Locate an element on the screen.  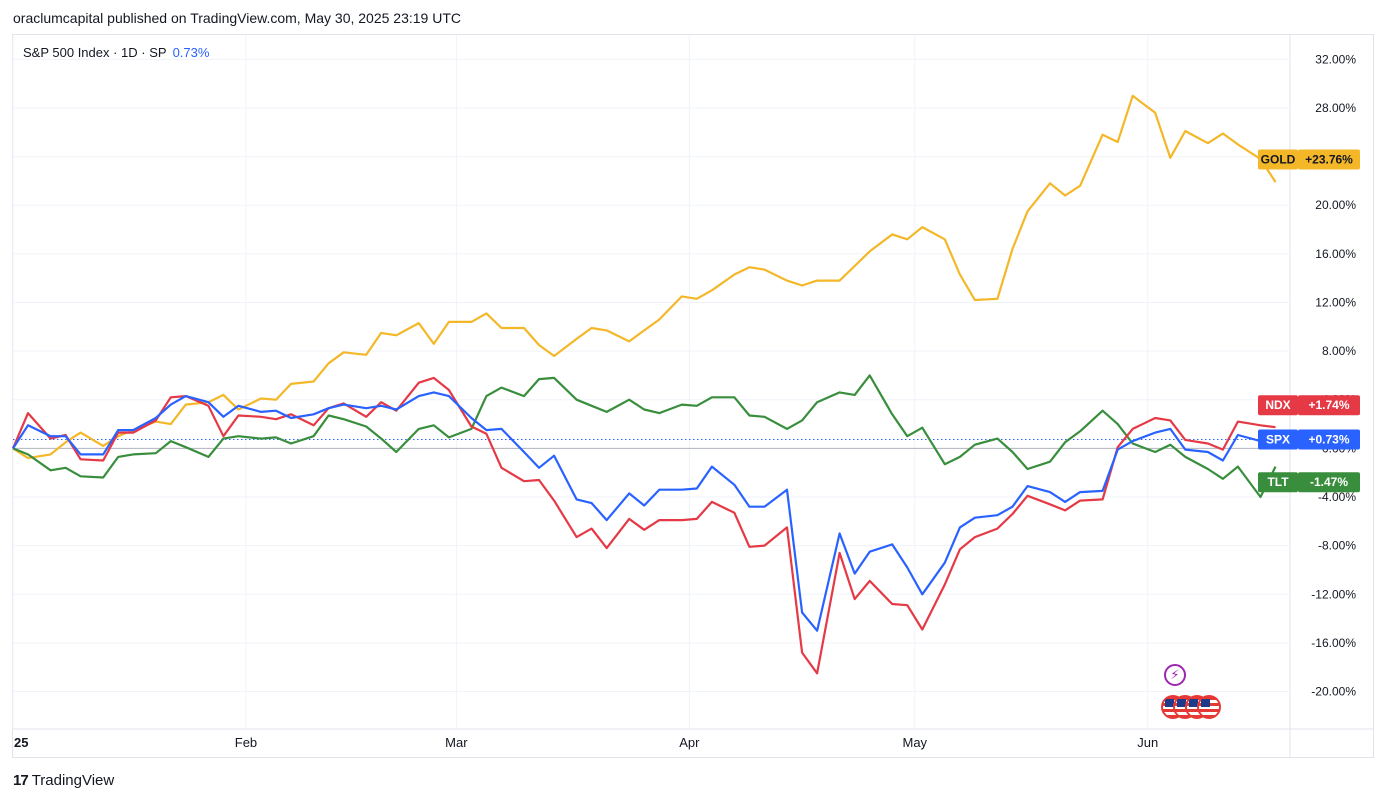
tag-value: -1.47% is located at coordinates (1329, 482).